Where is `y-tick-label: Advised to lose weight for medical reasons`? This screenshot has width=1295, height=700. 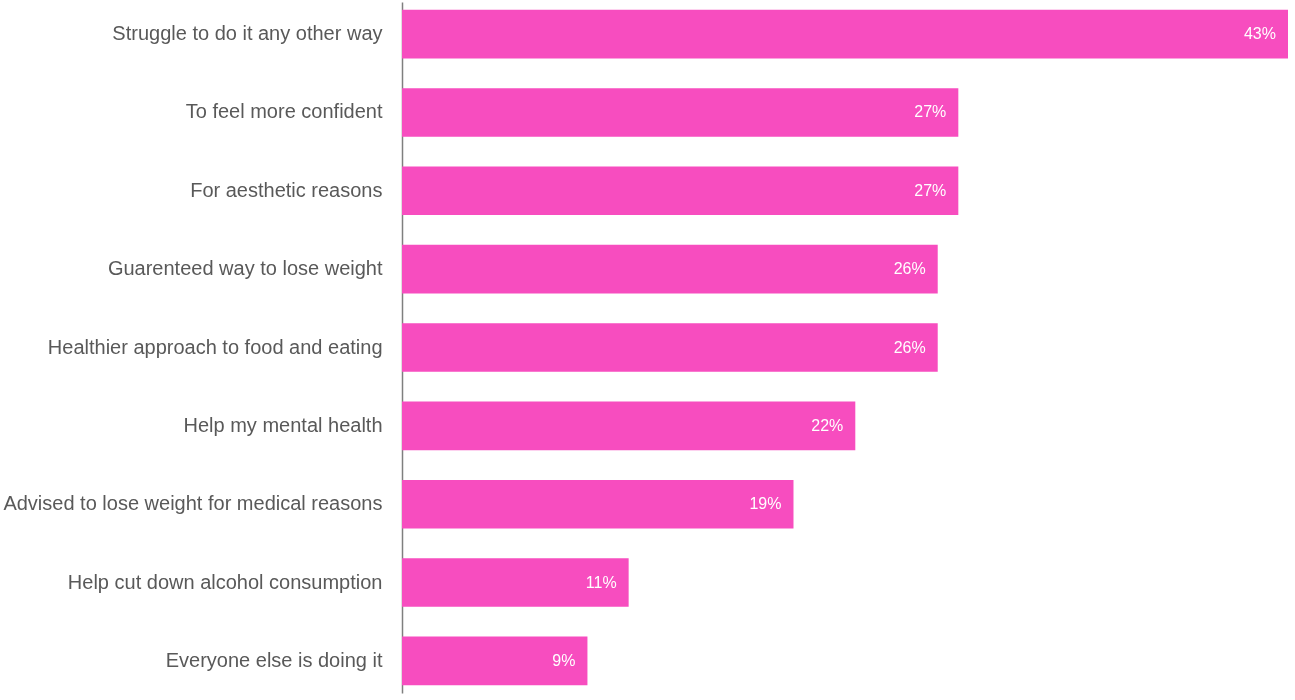
y-tick-label: Advised to lose weight for medical reasons is located at coordinates (193, 503).